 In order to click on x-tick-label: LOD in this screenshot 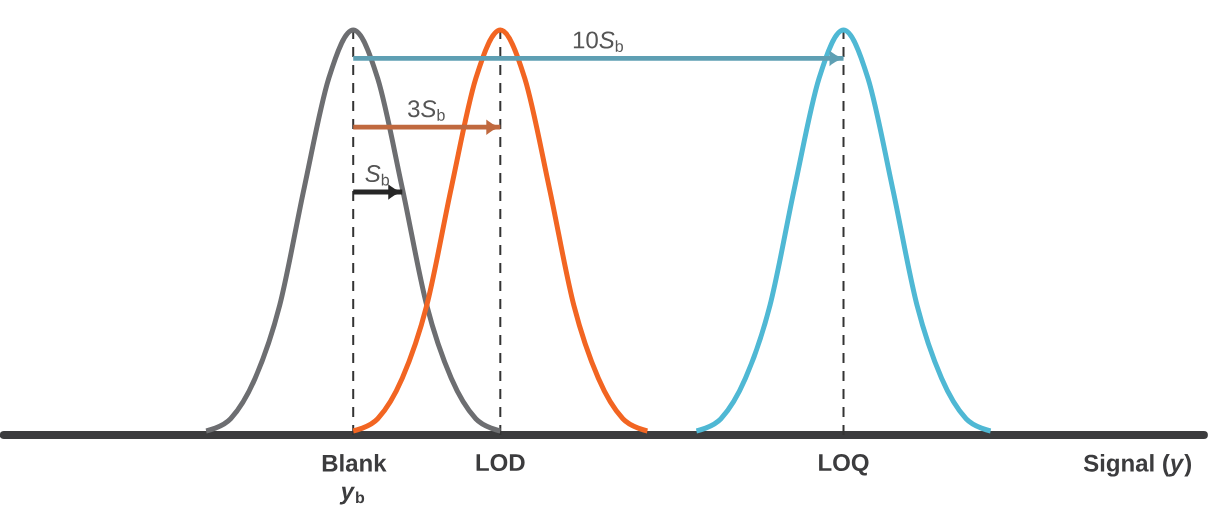, I will do `click(500, 463)`.